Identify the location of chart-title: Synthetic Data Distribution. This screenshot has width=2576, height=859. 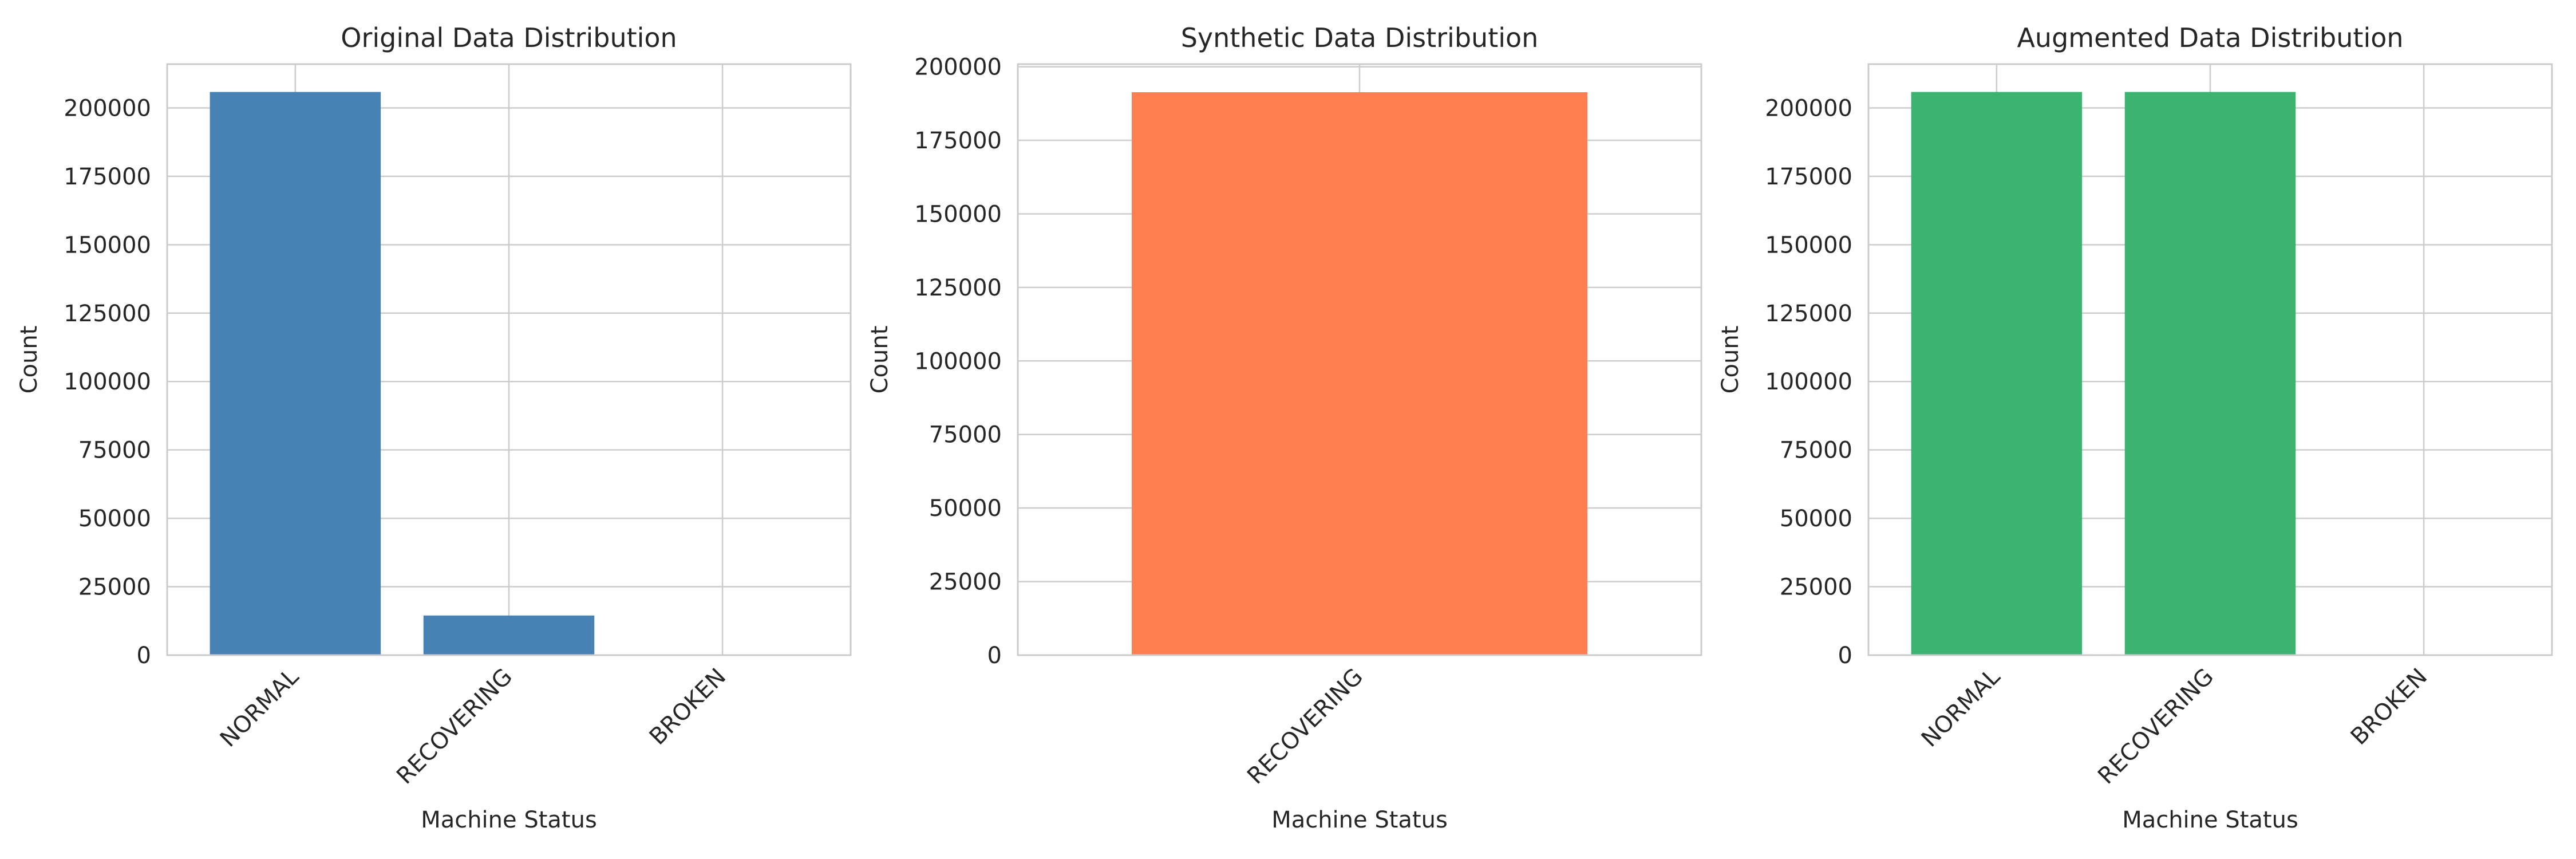
(1360, 37).